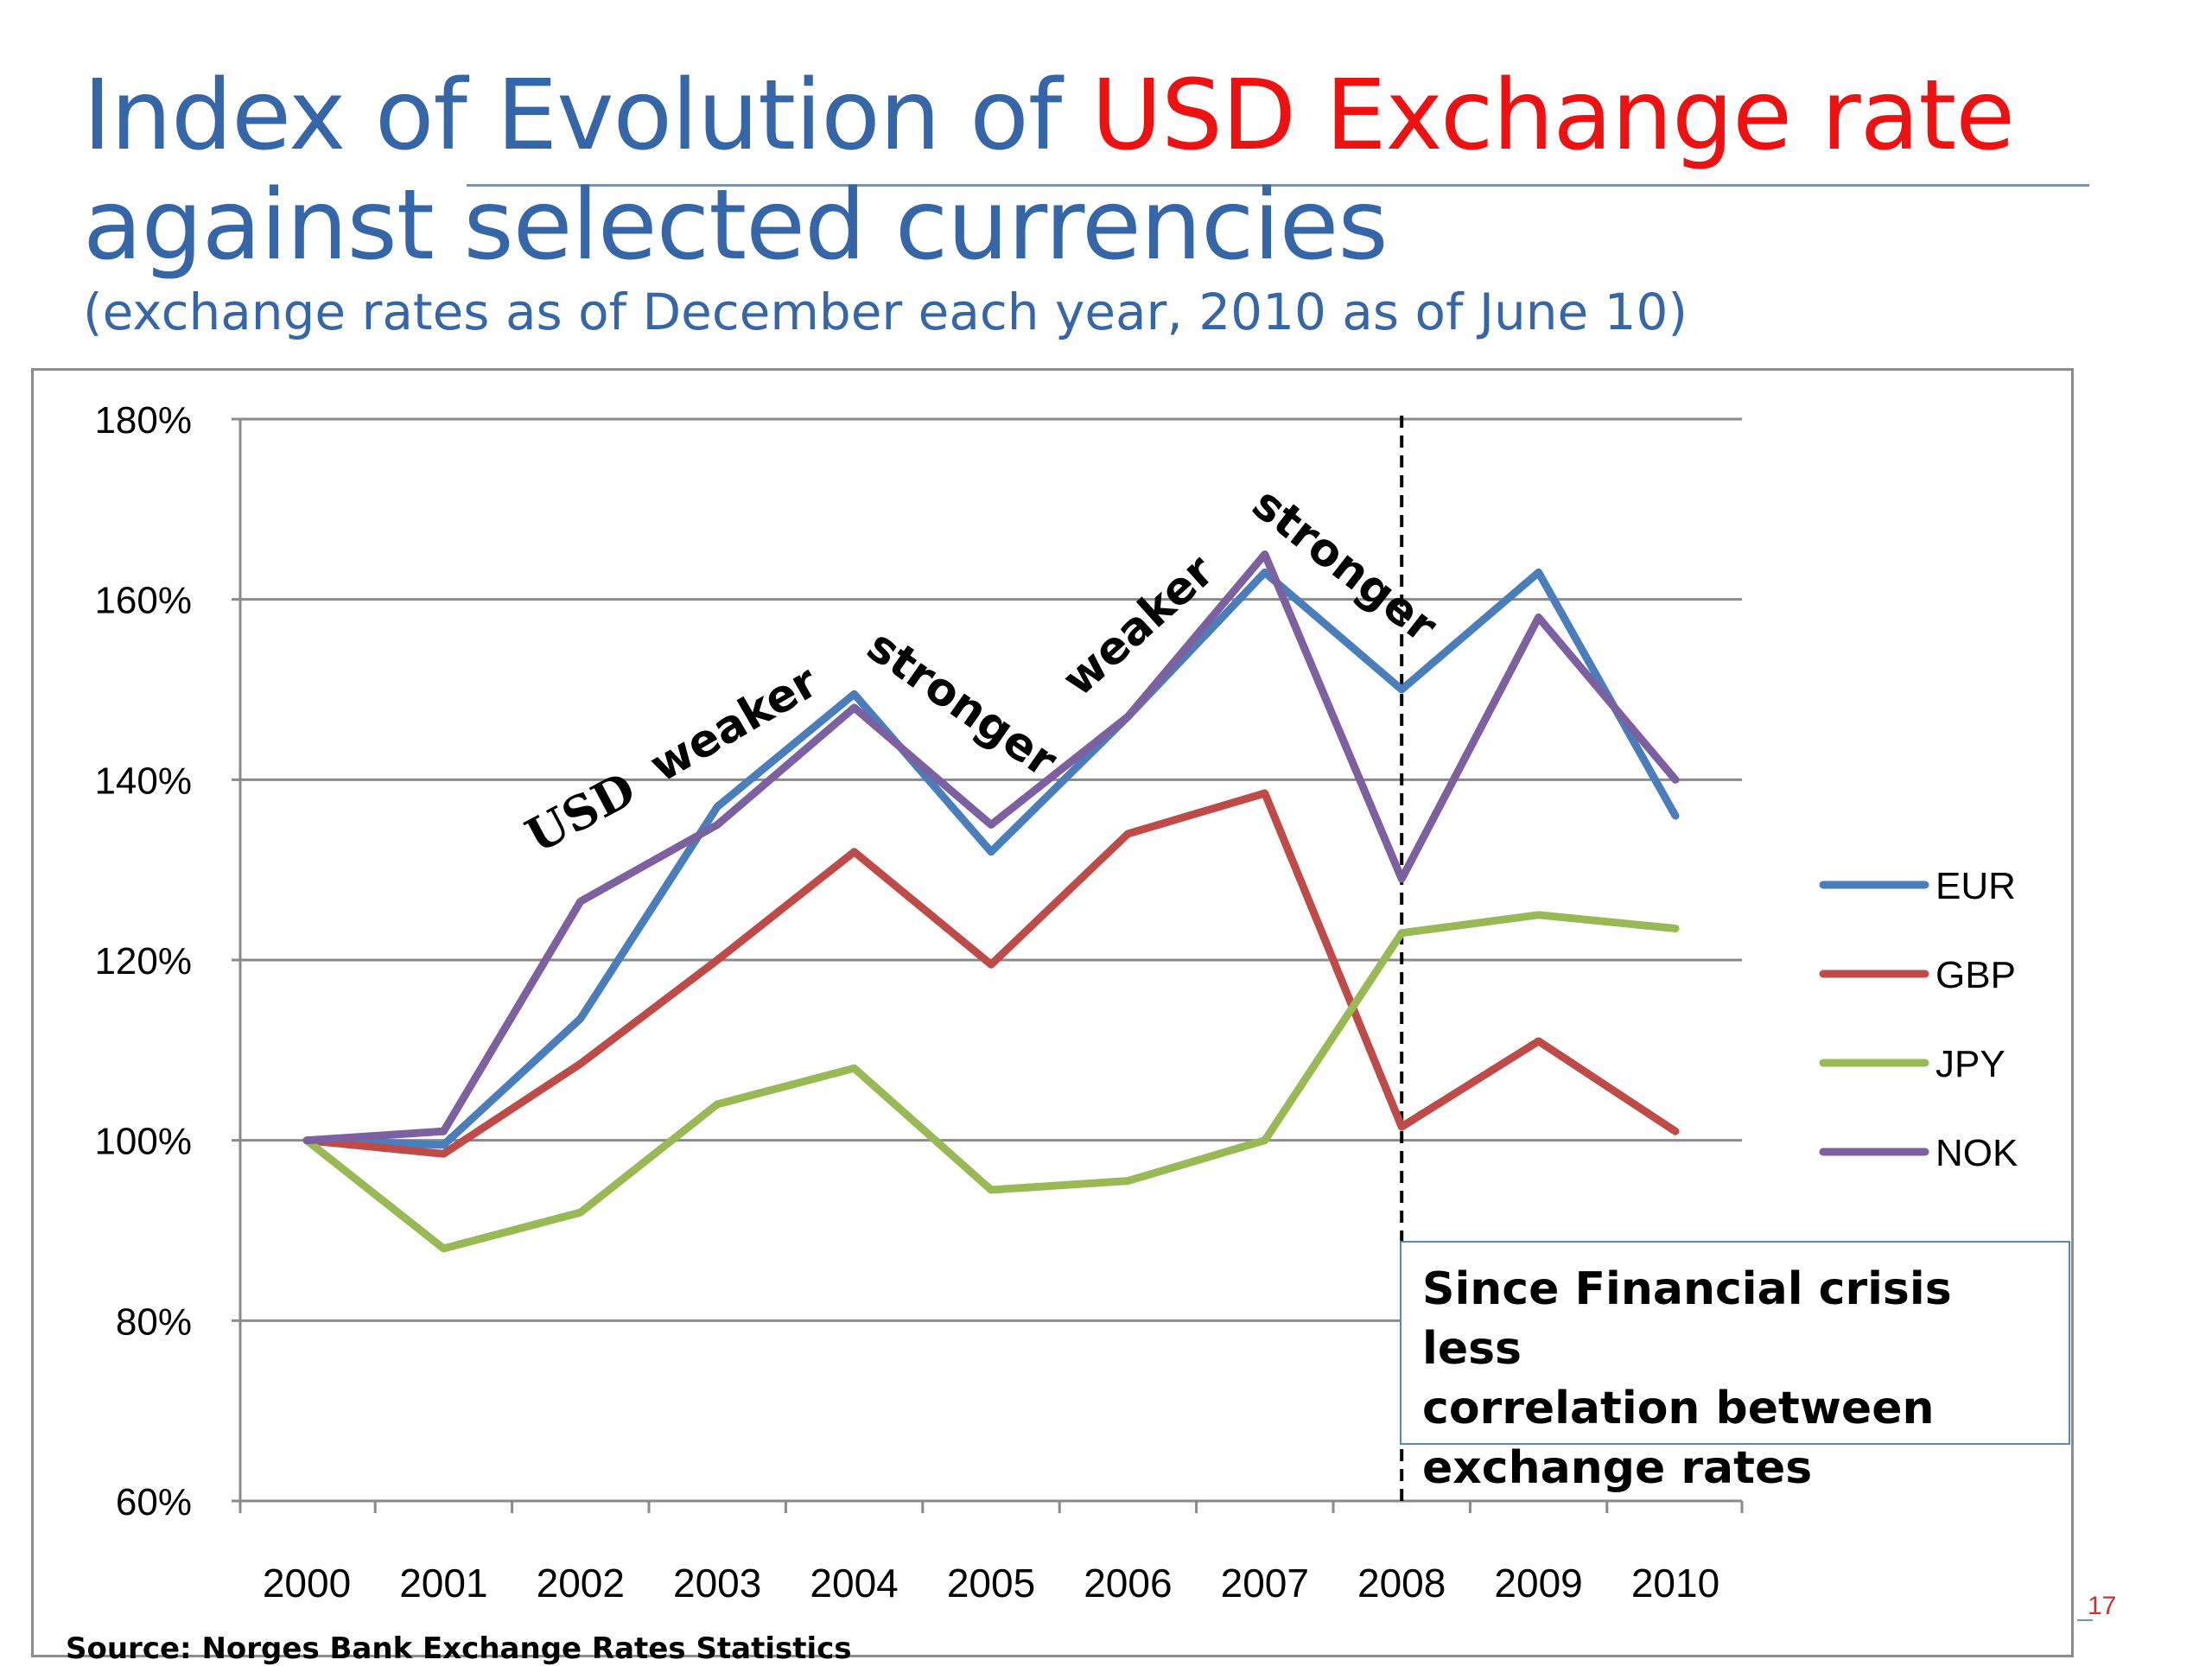 The image size is (2212, 1666). Describe the element at coordinates (143, 1142) in the screenshot. I see `y-tick-label: 100%` at that location.